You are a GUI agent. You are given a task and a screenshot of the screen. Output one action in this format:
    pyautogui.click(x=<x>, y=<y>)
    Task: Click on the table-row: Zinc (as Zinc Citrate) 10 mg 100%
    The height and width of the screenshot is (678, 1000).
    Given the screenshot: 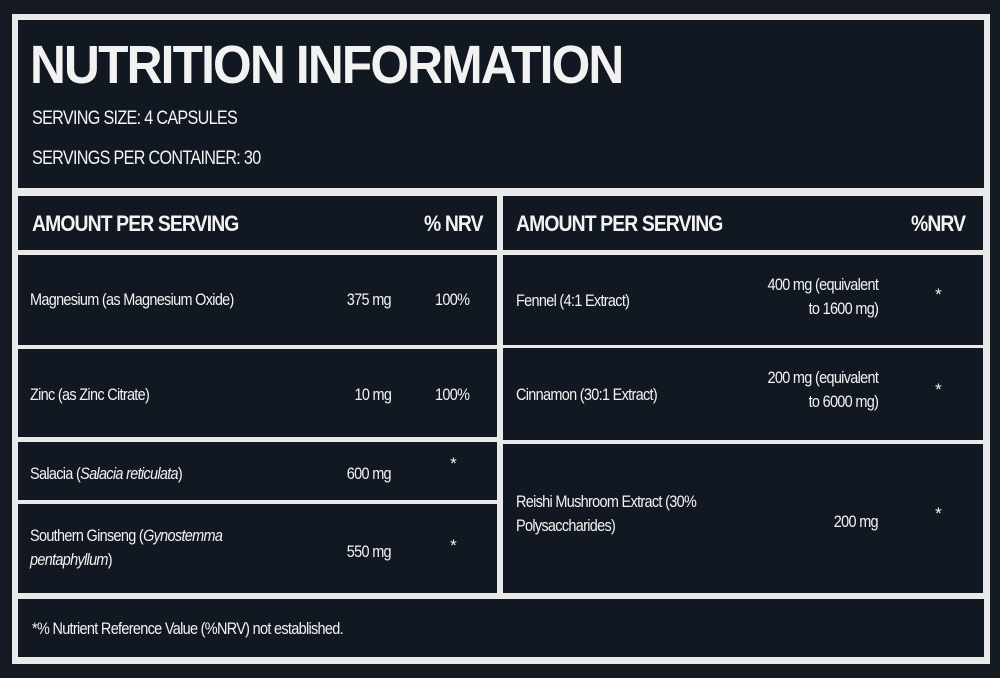 What is the action you would take?
    pyautogui.click(x=257, y=393)
    